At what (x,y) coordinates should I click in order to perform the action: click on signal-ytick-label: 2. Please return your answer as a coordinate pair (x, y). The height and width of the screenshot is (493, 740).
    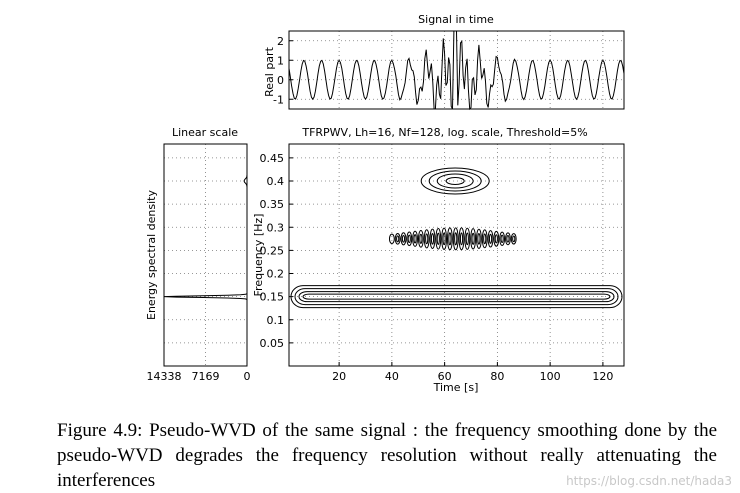
    Looking at the image, I should click on (280, 41).